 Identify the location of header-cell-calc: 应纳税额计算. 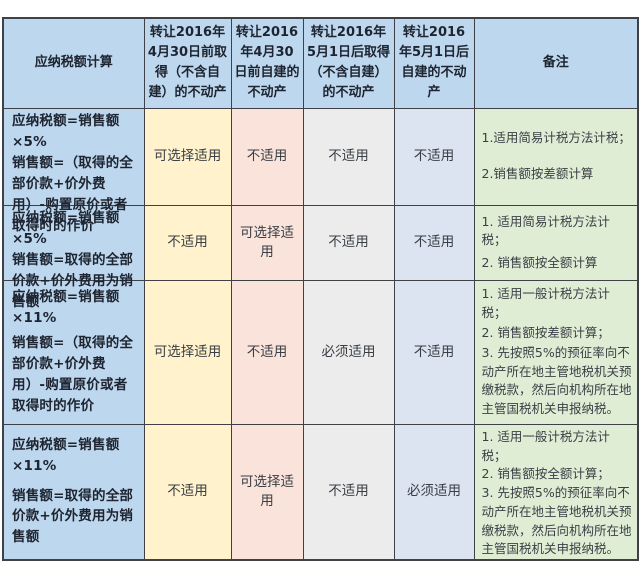
(73, 63).